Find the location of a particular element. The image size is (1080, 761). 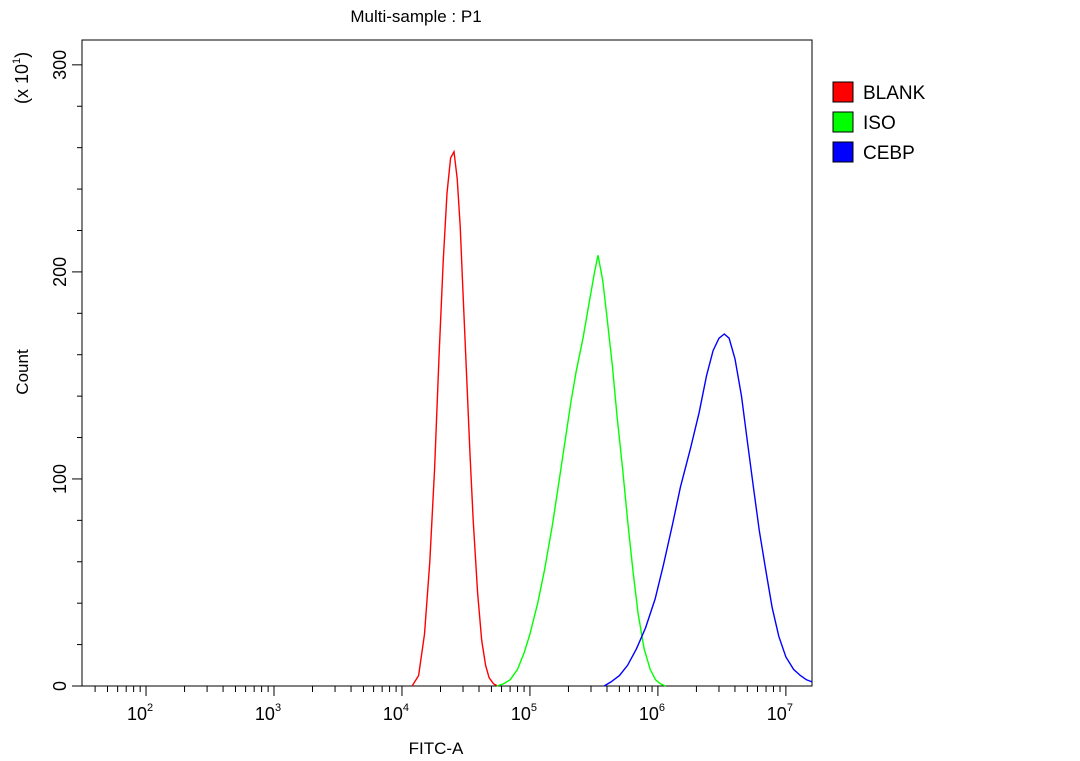

y-tick-label: 200 is located at coordinates (60, 272).